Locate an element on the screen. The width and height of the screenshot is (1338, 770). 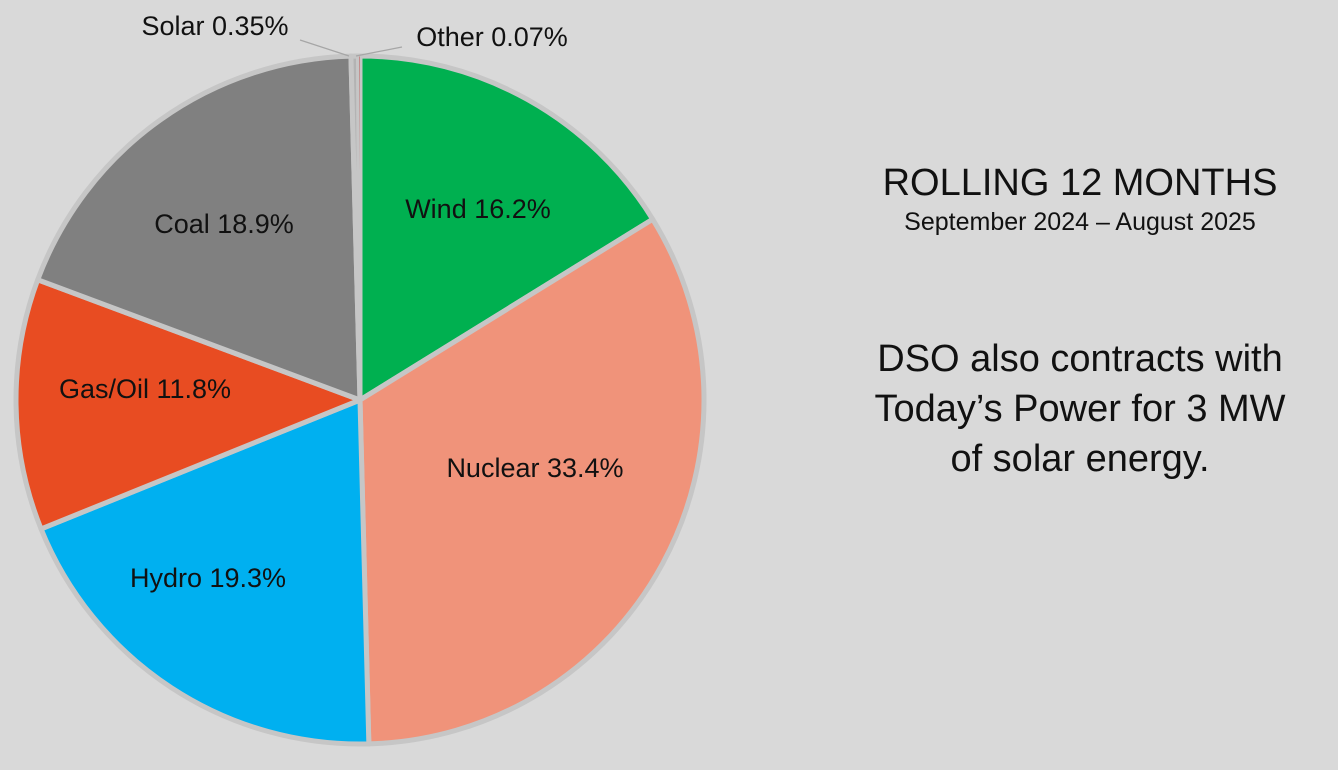
slice-label-nuclear: Nuclear 33.4% is located at coordinates (534, 468).